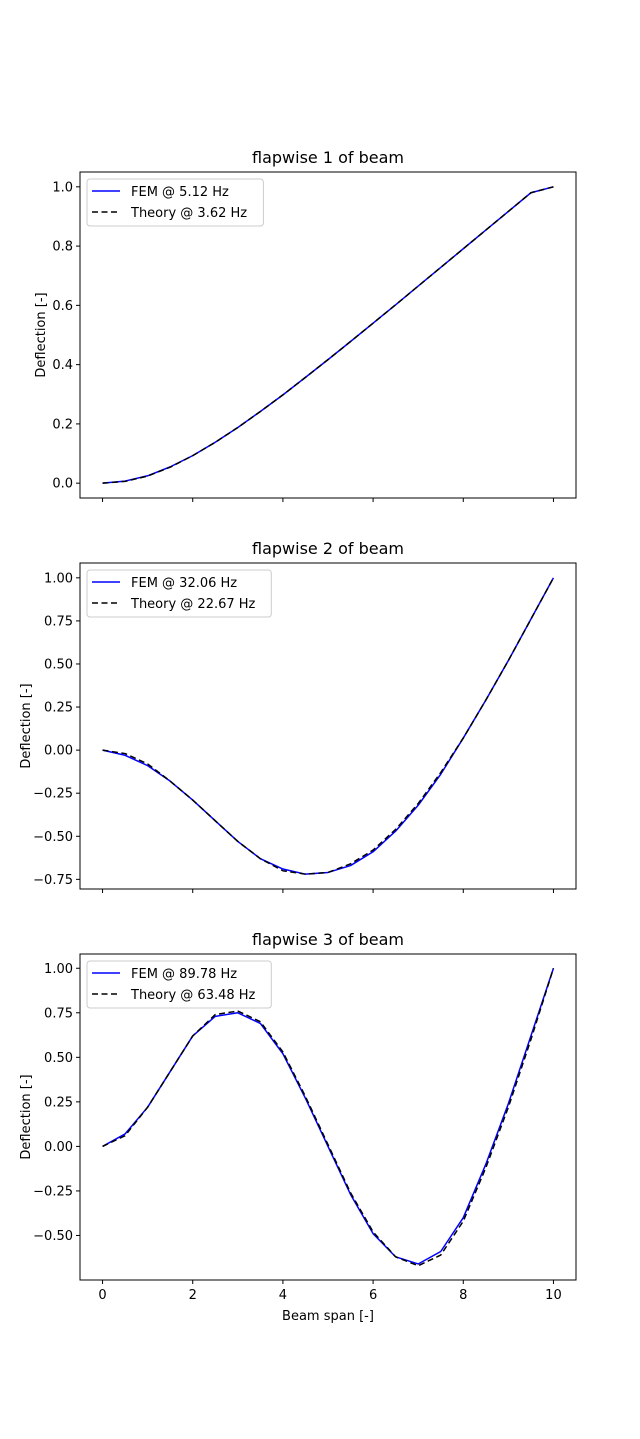 The height and width of the screenshot is (1439, 640). I want to click on x-axis-label: Beam span [-], so click(328, 1316).